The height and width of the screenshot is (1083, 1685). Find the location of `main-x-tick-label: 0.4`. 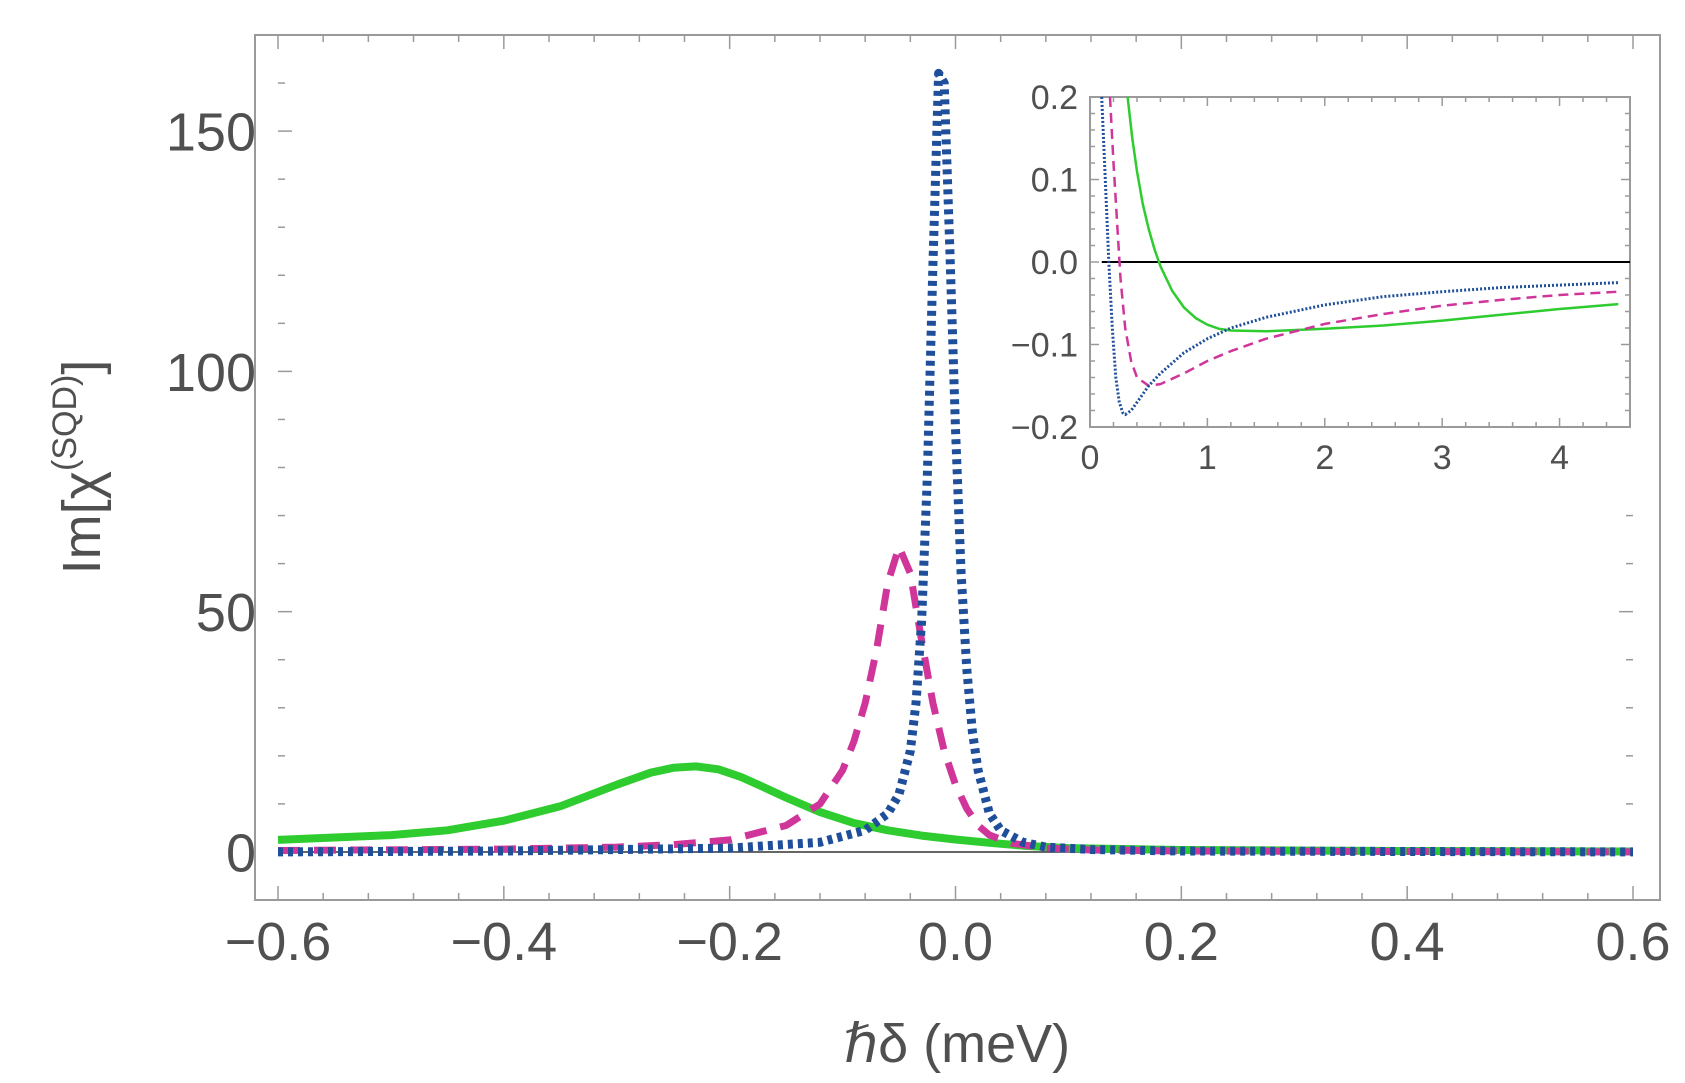

main-x-tick-label: 0.4 is located at coordinates (1407, 942).